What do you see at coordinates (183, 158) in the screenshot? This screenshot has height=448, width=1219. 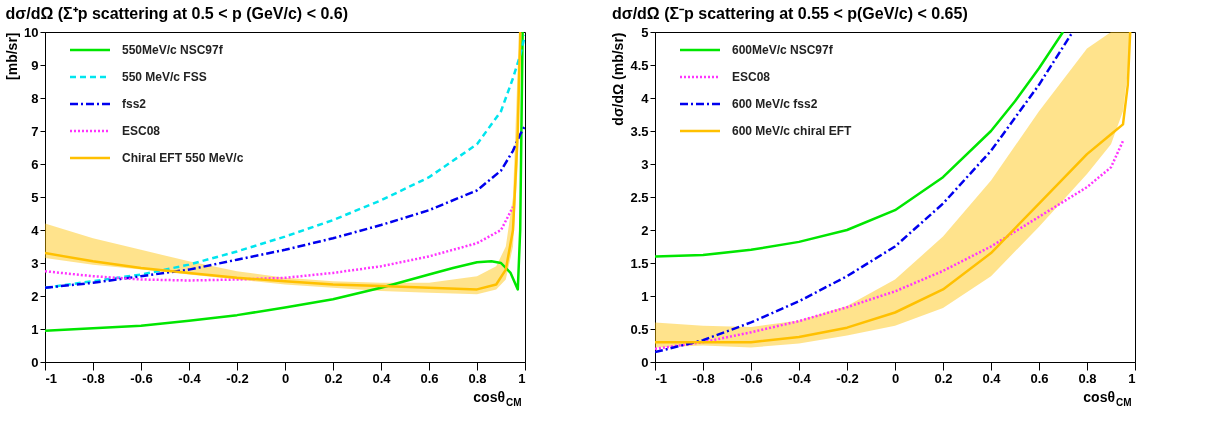 I see `legend-label: Chiral EFT 550 MeV/c` at bounding box center [183, 158].